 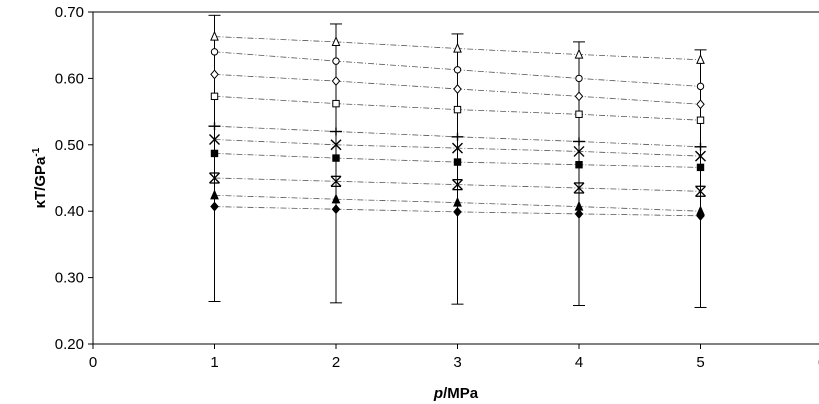 I want to click on y-tick-label: 0.60, so click(x=69, y=78).